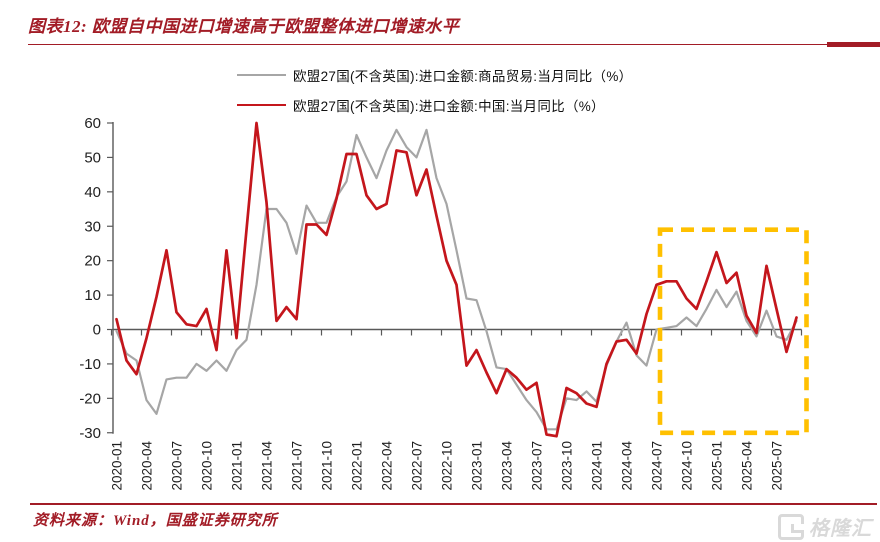 The image size is (880, 542). What do you see at coordinates (357, 466) in the screenshot?
I see `x-tick-label: 2022-01` at bounding box center [357, 466].